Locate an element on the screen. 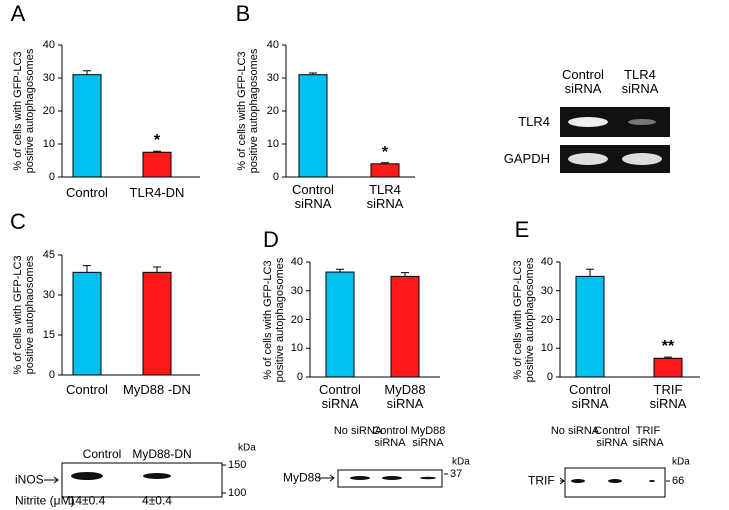 The width and height of the screenshot is (729, 510). y-tick-label: 15 is located at coordinates (48, 334).